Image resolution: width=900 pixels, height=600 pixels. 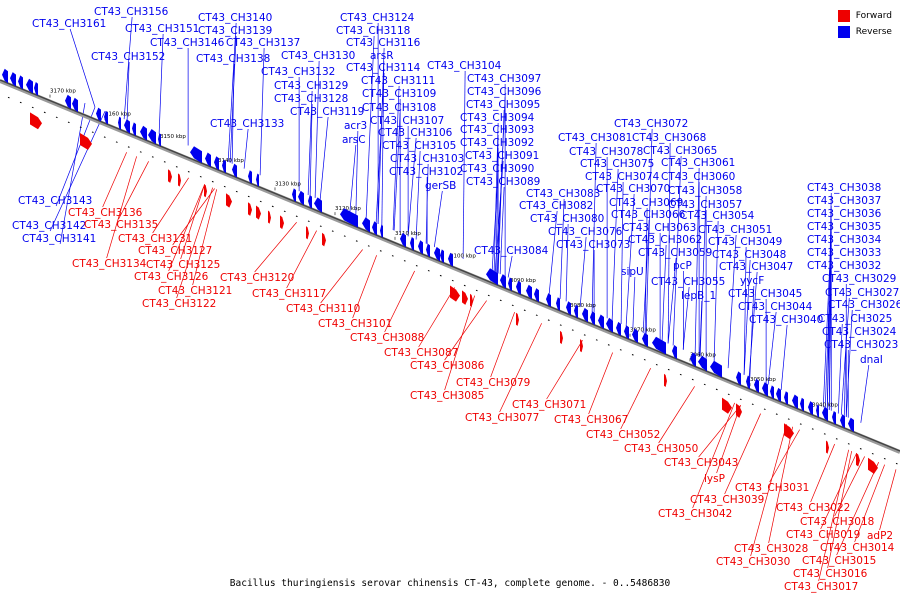 I want to click on reverse-gene-label: CT43_CH3116, so click(x=383, y=43).